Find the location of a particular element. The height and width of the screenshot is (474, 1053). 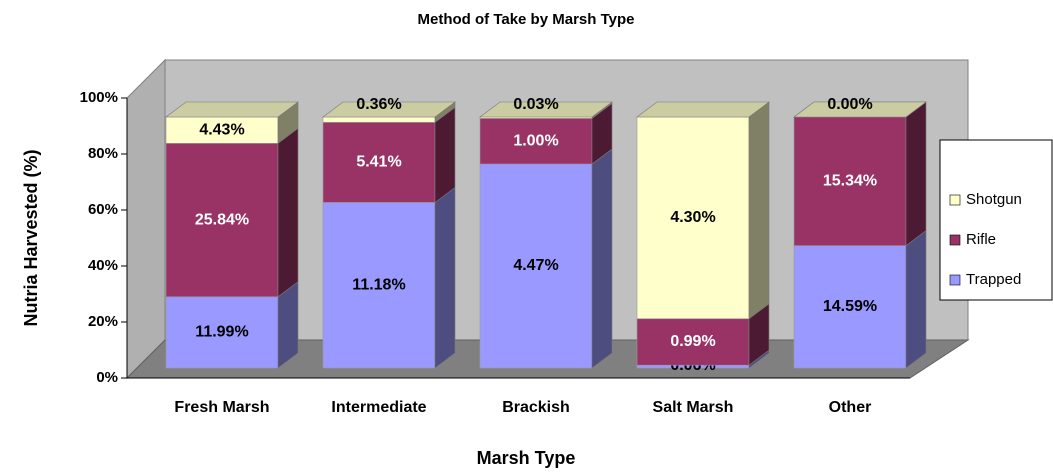

legend is located at coordinates (996, 220).